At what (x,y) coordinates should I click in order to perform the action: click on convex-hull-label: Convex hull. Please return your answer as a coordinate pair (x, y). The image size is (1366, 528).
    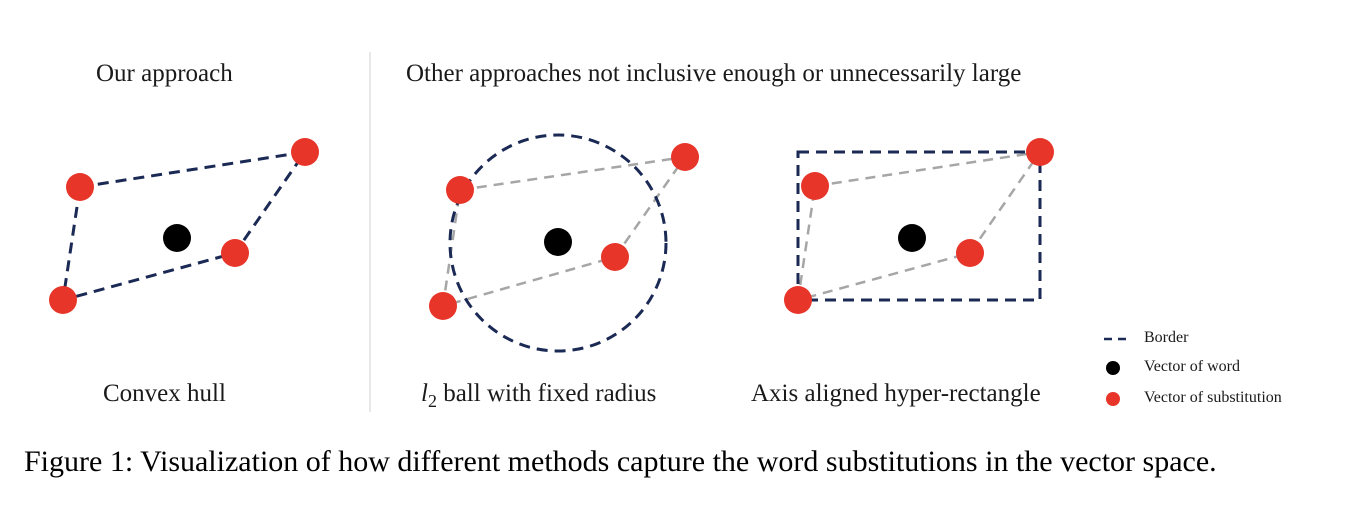
    Looking at the image, I should click on (164, 393).